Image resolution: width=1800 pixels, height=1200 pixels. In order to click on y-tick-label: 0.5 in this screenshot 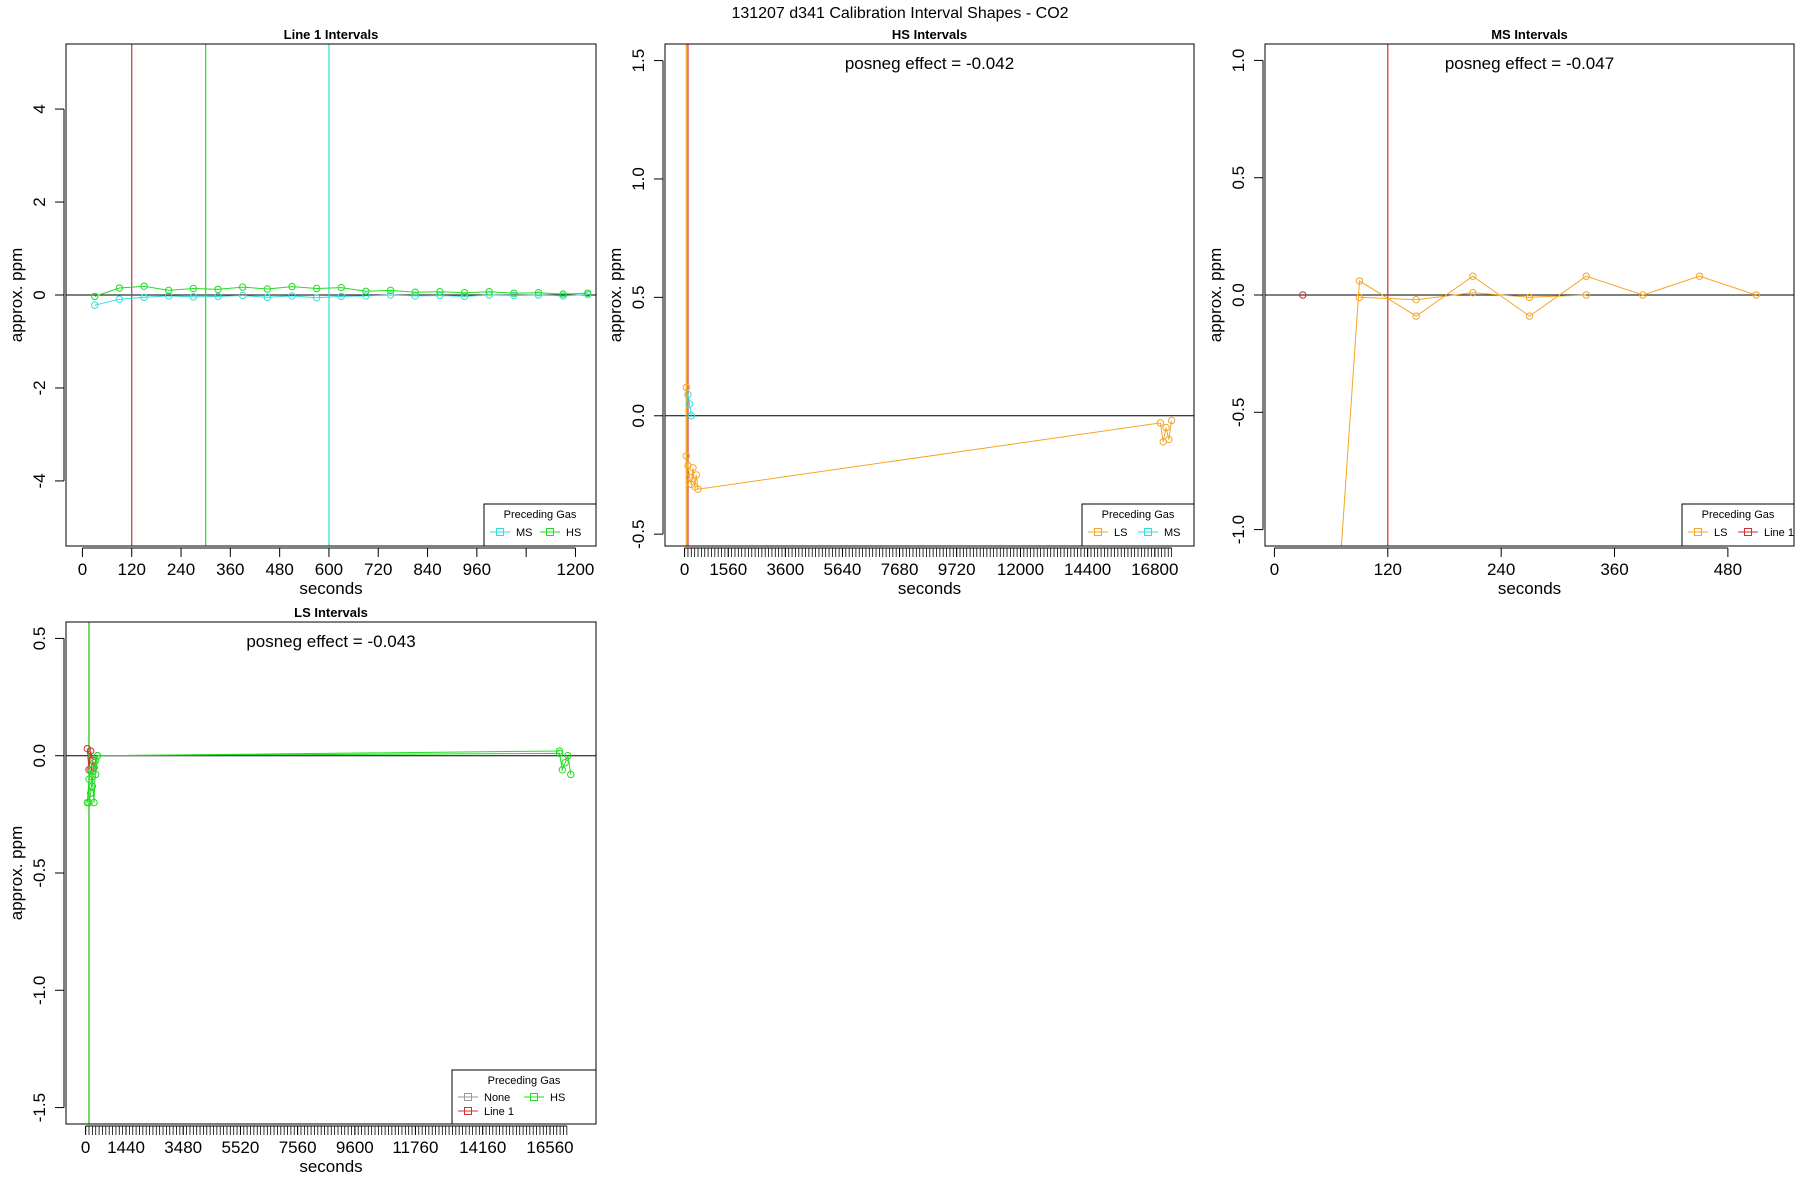, I will do `click(39, 639)`.